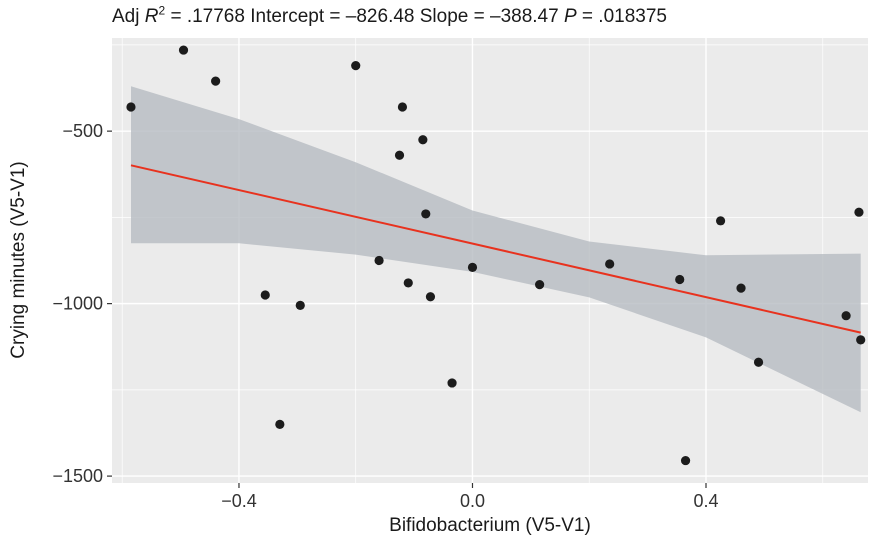 The height and width of the screenshot is (543, 883). Describe the element at coordinates (621, 16) in the screenshot. I see `title-p-value: = .018375` at that location.